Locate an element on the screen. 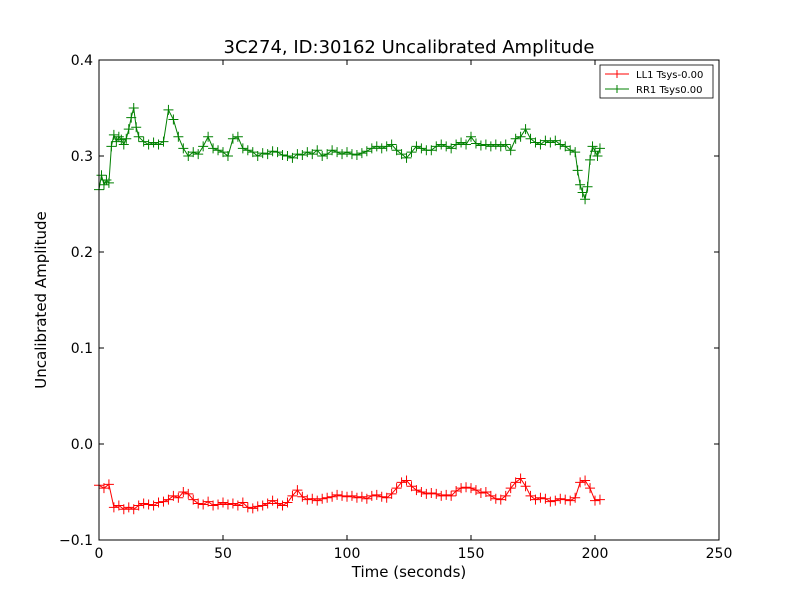  y-tick-label: 0.4 is located at coordinates (82, 61).